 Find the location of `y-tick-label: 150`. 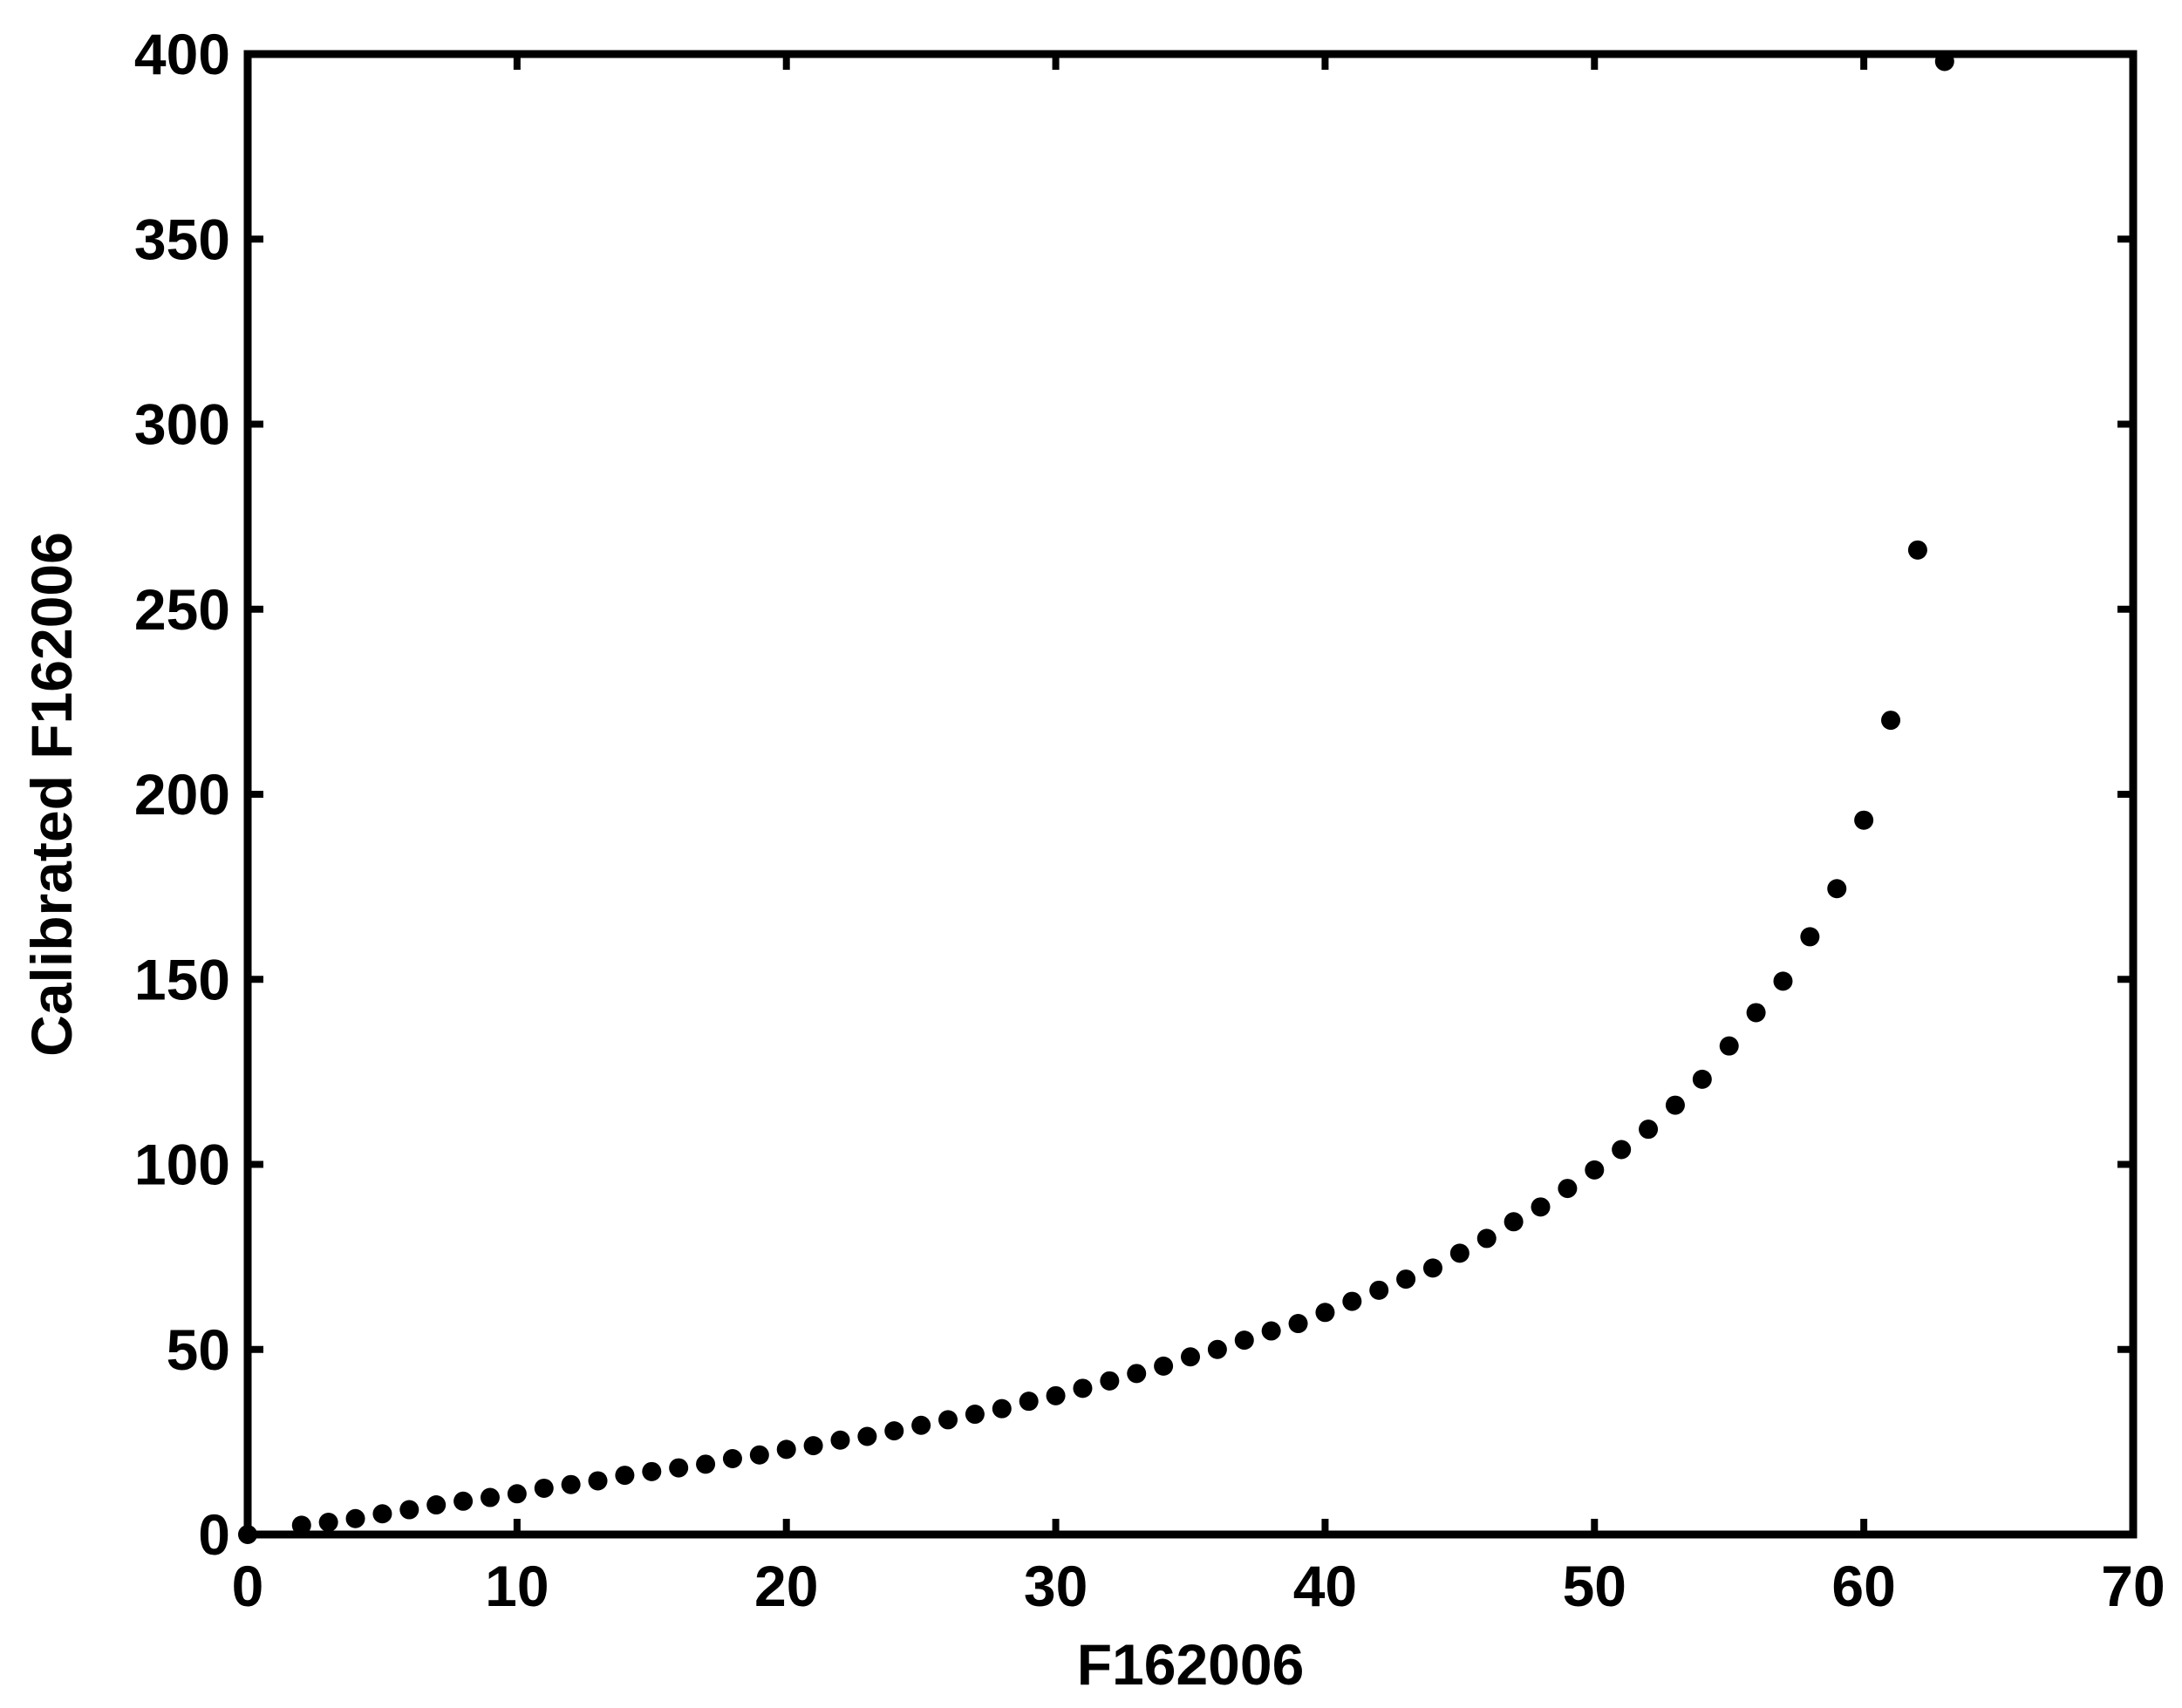

y-tick-label: 150 is located at coordinates (182, 979).